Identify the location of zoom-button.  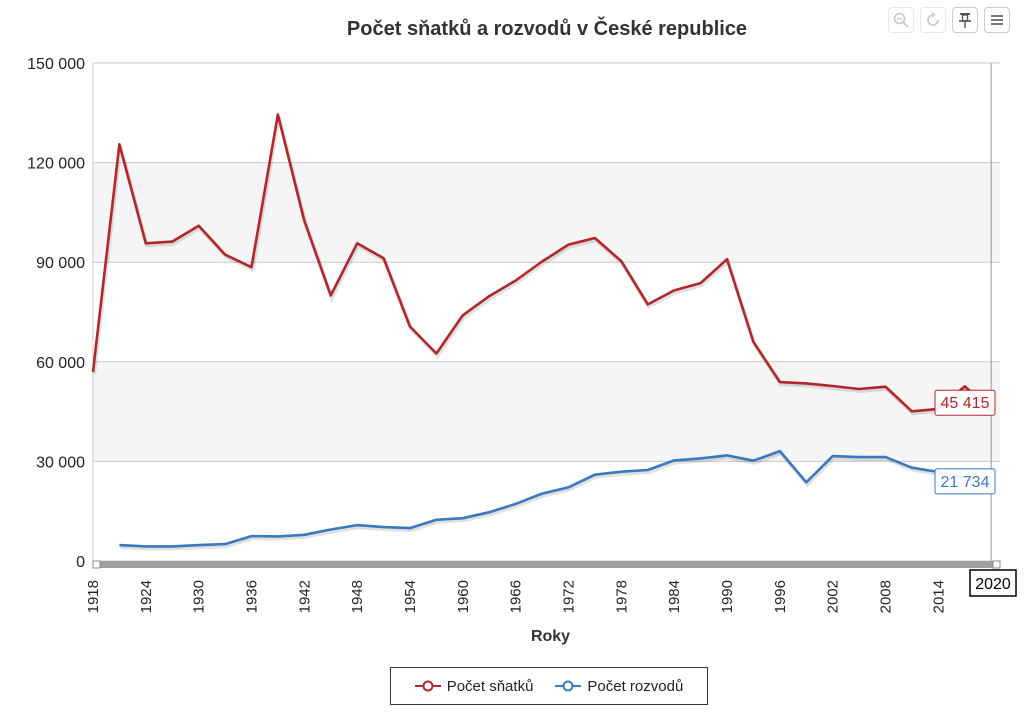
(901, 20).